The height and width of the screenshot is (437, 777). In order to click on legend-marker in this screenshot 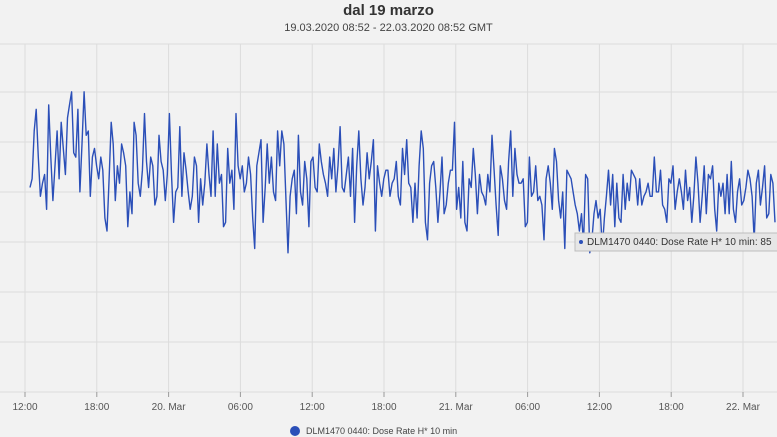, I will do `click(295, 431)`.